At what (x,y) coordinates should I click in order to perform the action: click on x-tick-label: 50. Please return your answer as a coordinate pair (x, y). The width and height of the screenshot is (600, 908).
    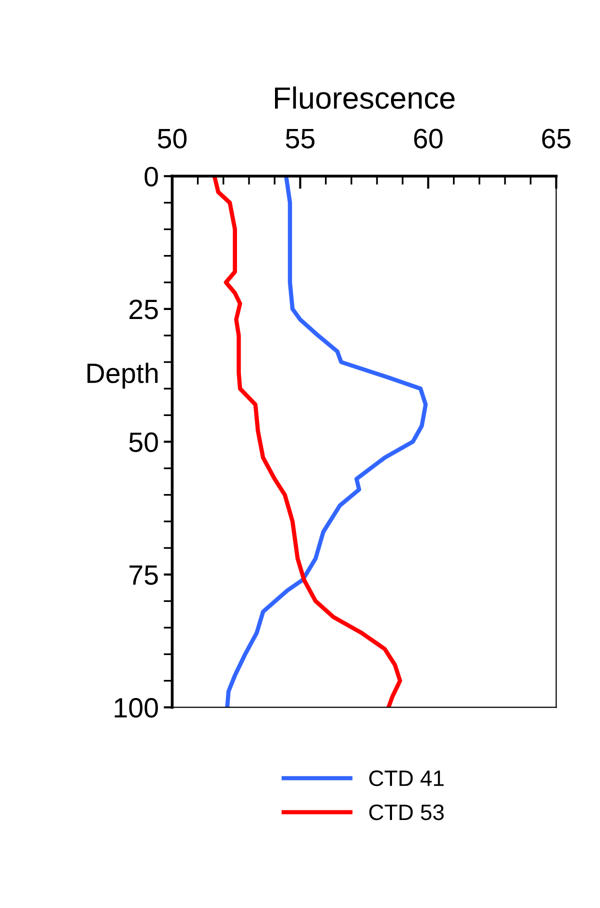
    Looking at the image, I should click on (172, 138).